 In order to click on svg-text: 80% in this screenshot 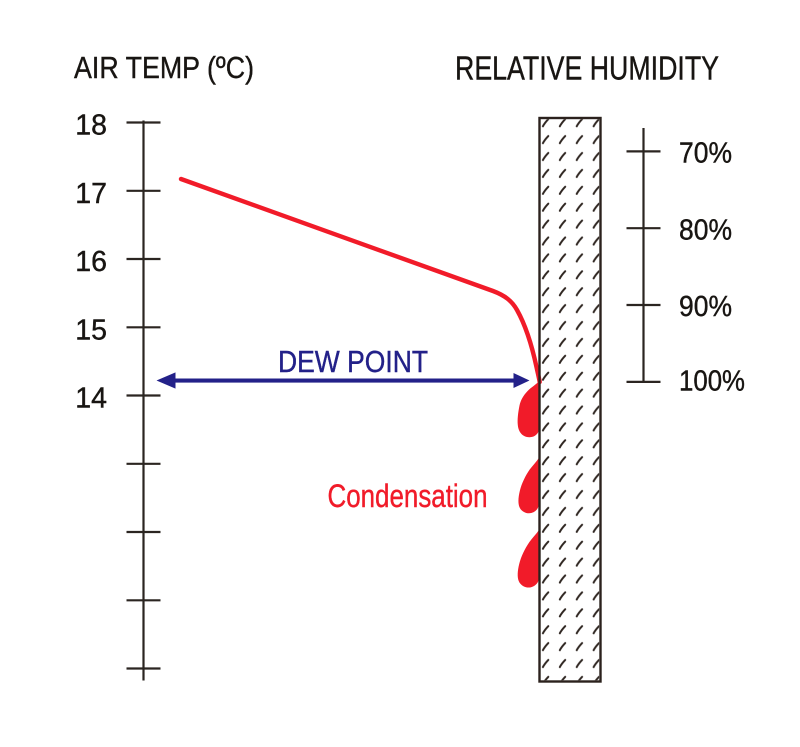, I will do `click(705, 230)`.